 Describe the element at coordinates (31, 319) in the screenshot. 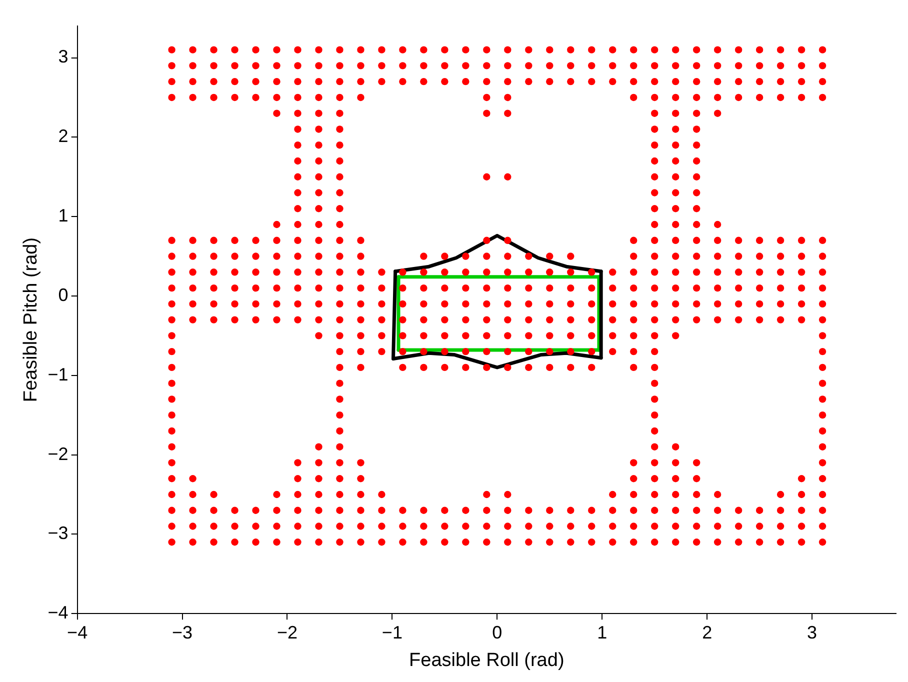

I see `y-axis-title: Feasible Pitch (rad)` at that location.